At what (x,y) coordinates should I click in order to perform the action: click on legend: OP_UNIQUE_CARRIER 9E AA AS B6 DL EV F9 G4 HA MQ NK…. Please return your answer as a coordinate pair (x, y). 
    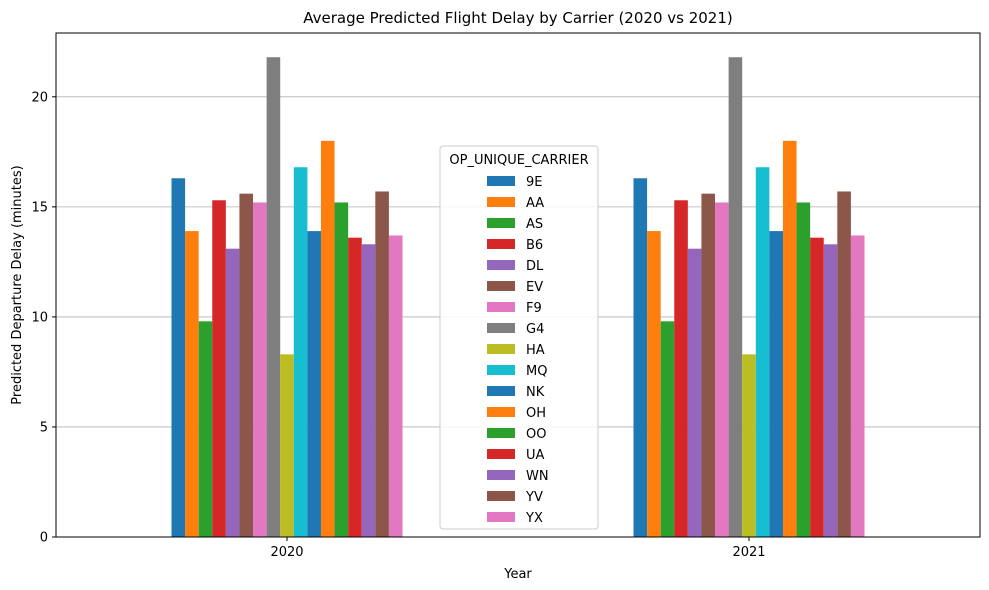
    Looking at the image, I should click on (519, 337).